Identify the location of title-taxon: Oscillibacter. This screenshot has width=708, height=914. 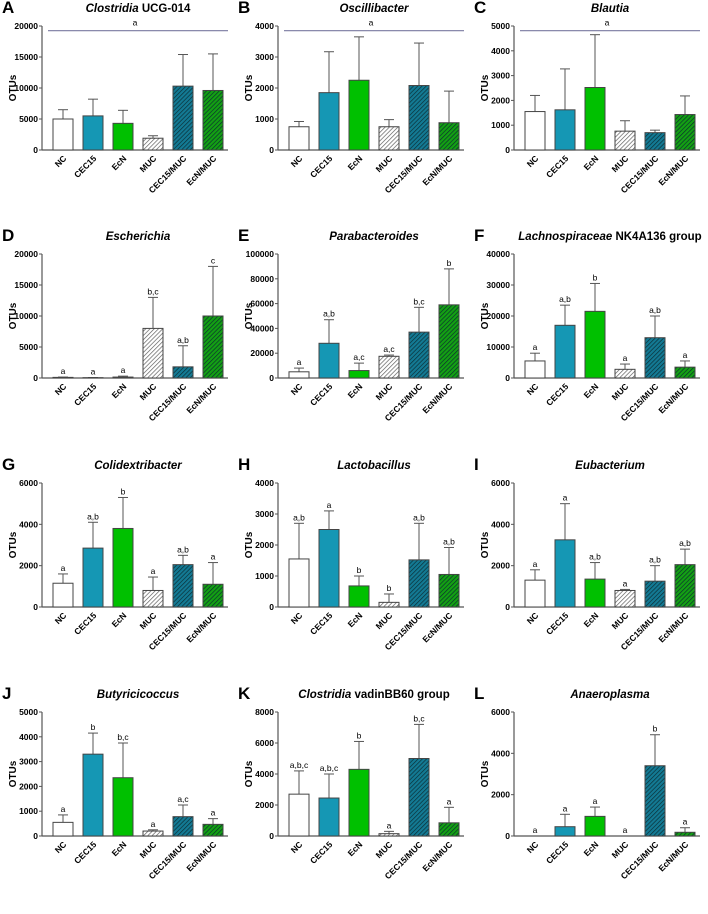
(373, 9).